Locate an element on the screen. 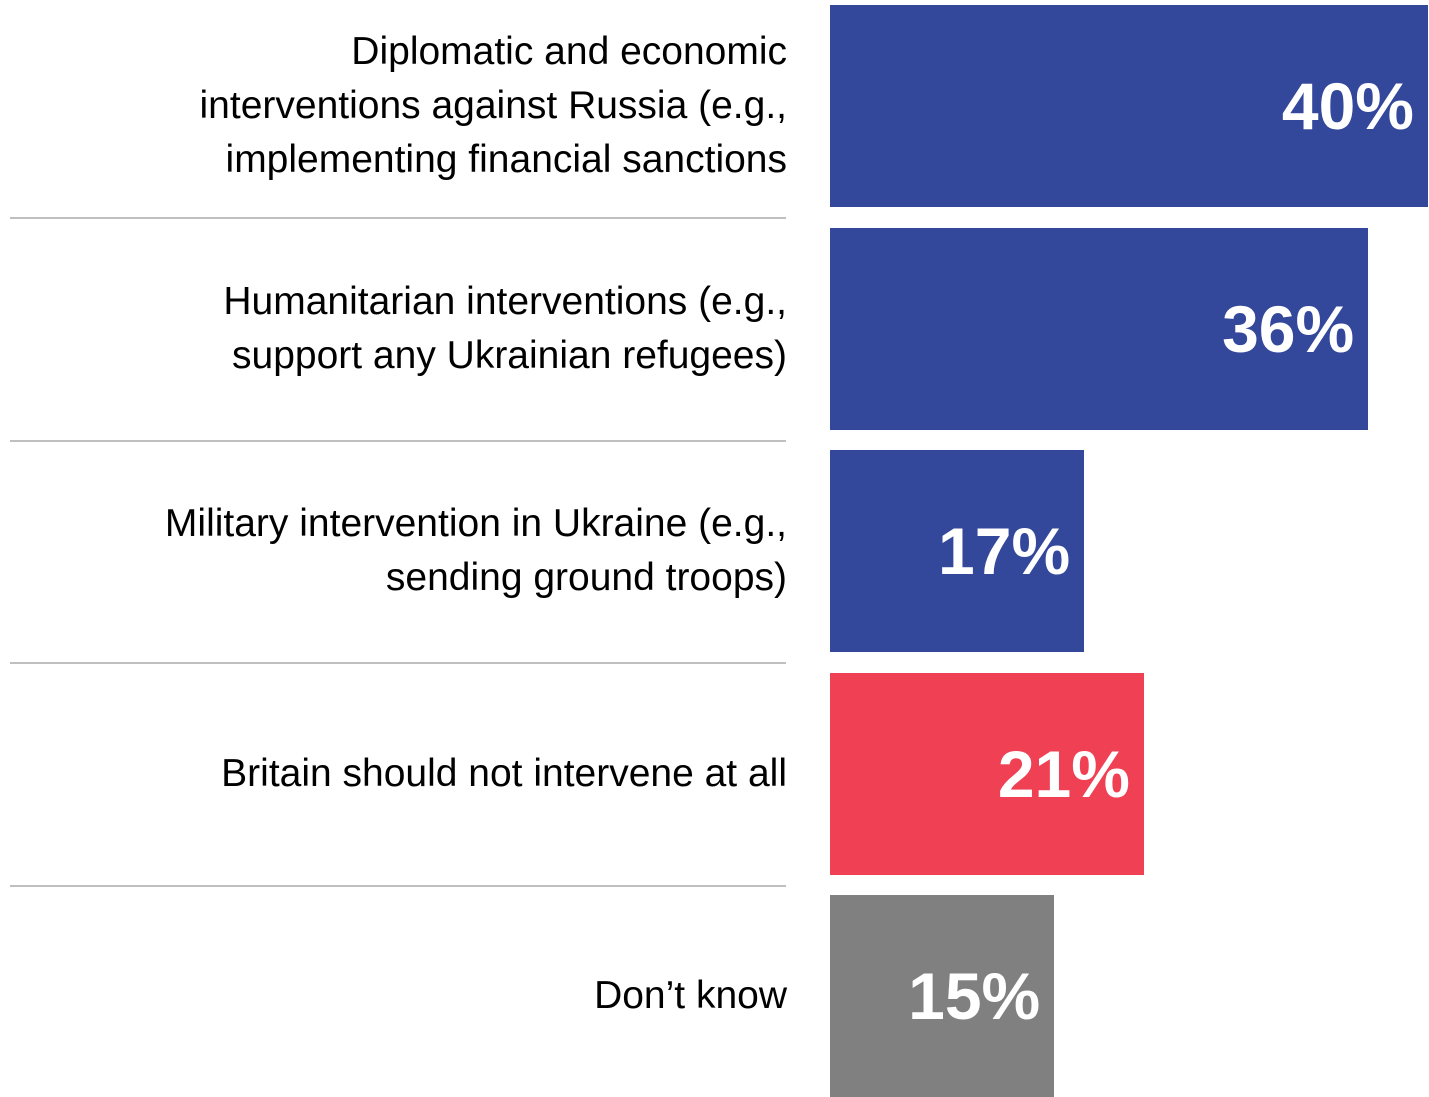 The width and height of the screenshot is (1429, 1097). category-label-line: sending ground troops) is located at coordinates (586, 577).